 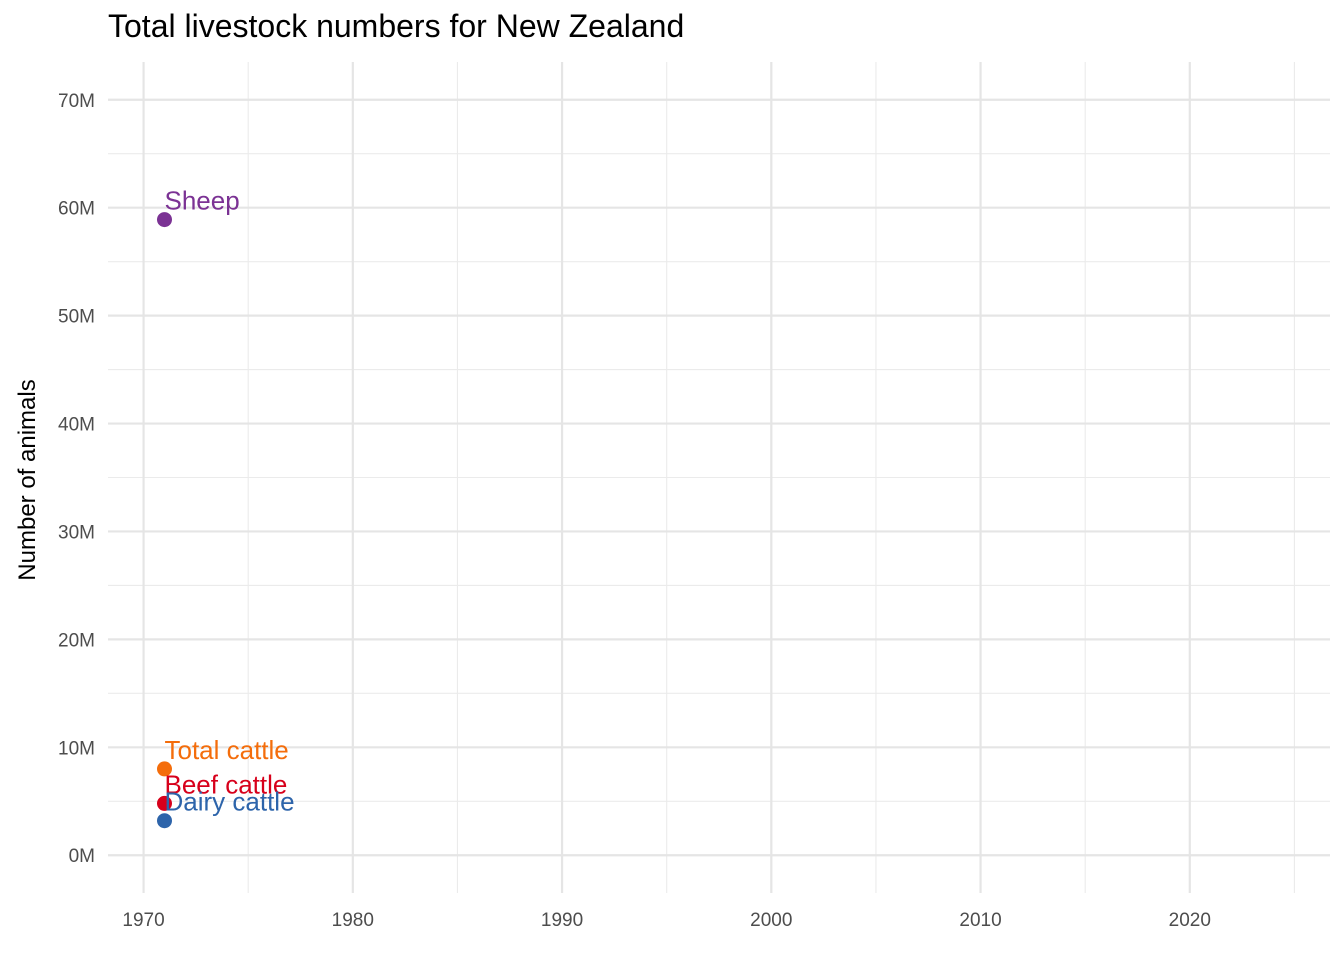 I want to click on y-tick-label: 60M, so click(x=76, y=209).